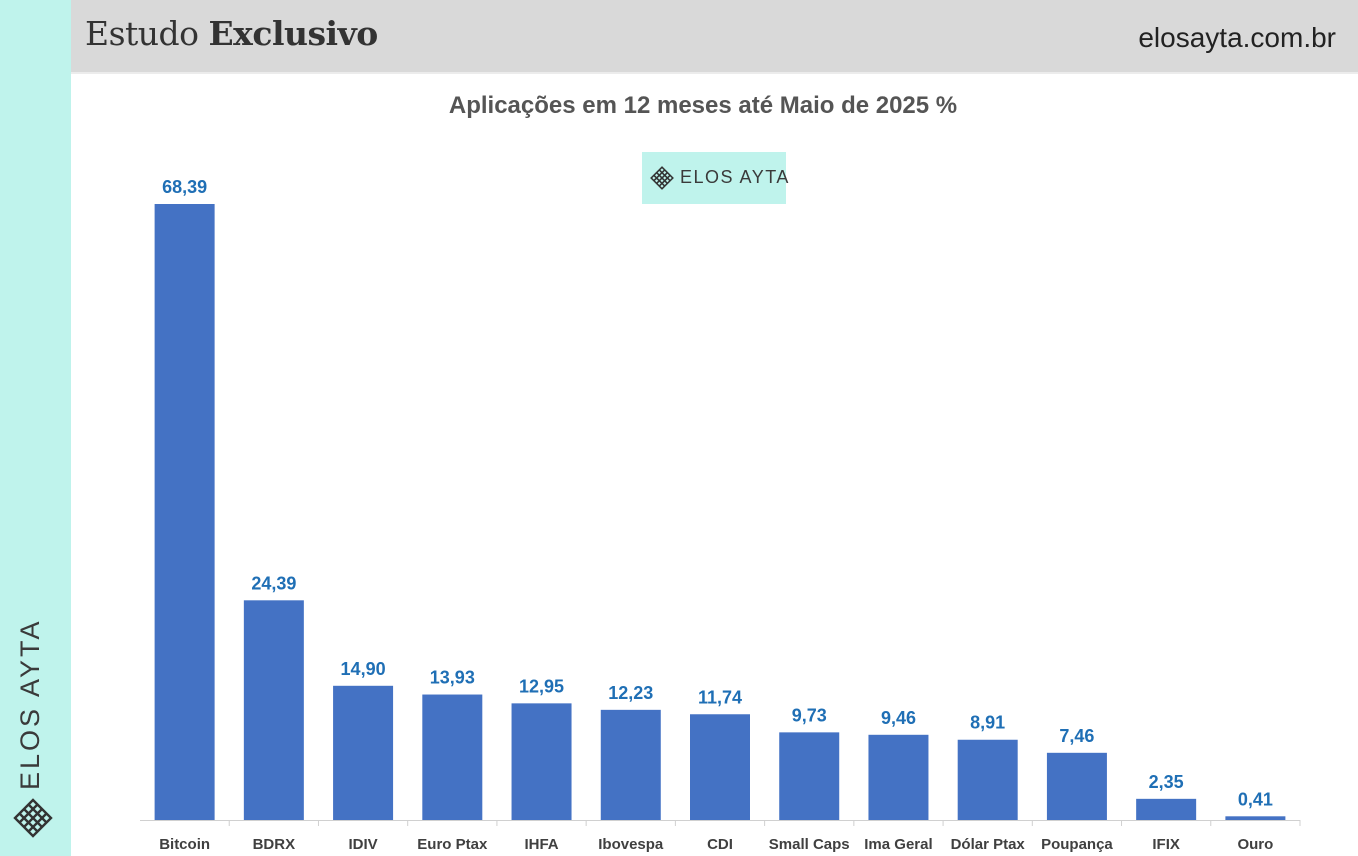 Image resolution: width=1358 pixels, height=856 pixels. I want to click on brand-sidebar: ELOS AYTA, so click(35, 428).